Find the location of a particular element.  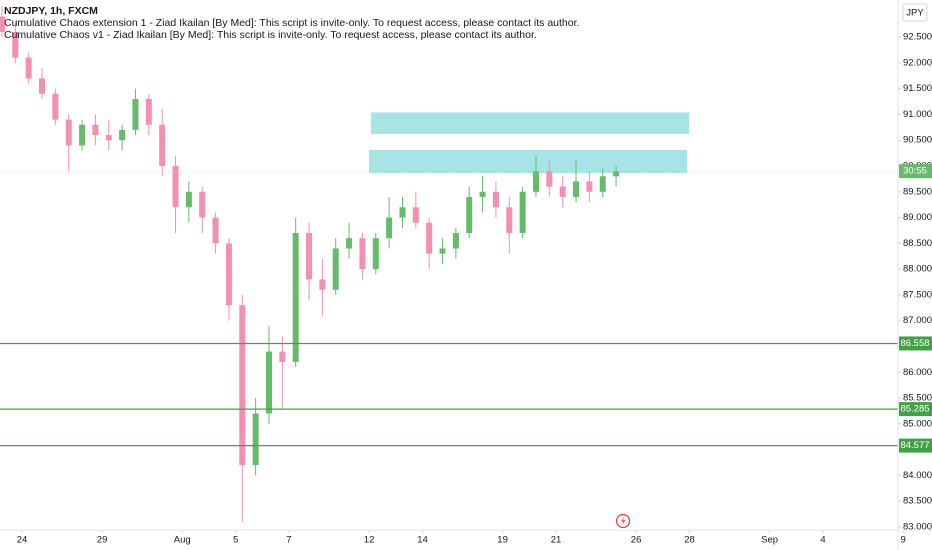

level-label: 85.285 is located at coordinates (914, 409).